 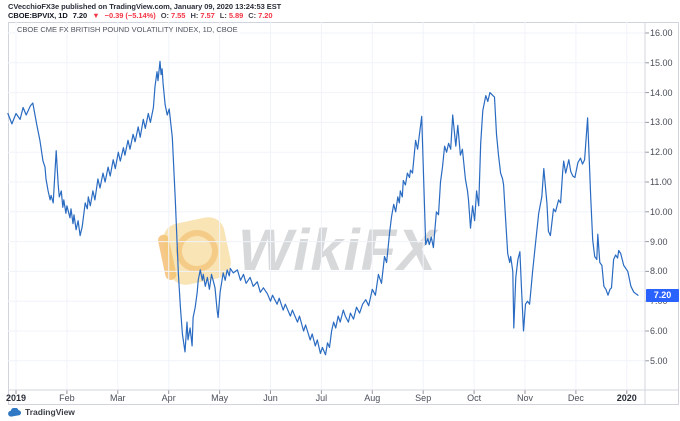 What do you see at coordinates (168, 398) in the screenshot?
I see `time-tick-label: Apr` at bounding box center [168, 398].